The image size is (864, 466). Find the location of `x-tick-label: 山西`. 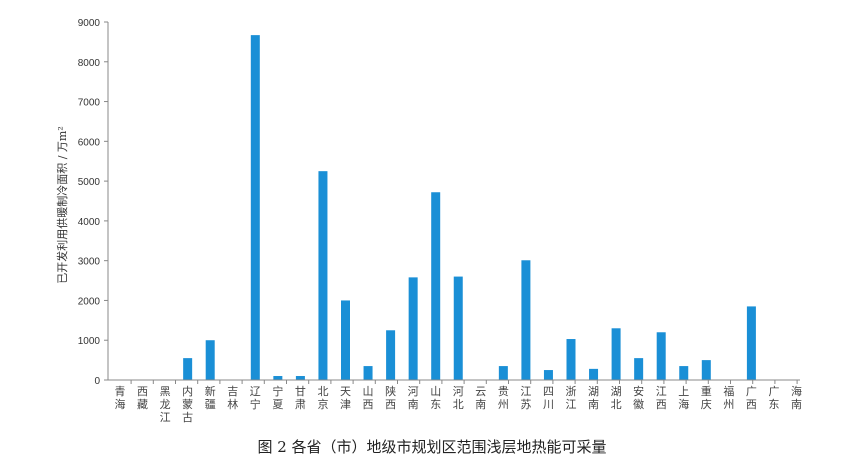

x-tick-label: 山西 is located at coordinates (368, 398).